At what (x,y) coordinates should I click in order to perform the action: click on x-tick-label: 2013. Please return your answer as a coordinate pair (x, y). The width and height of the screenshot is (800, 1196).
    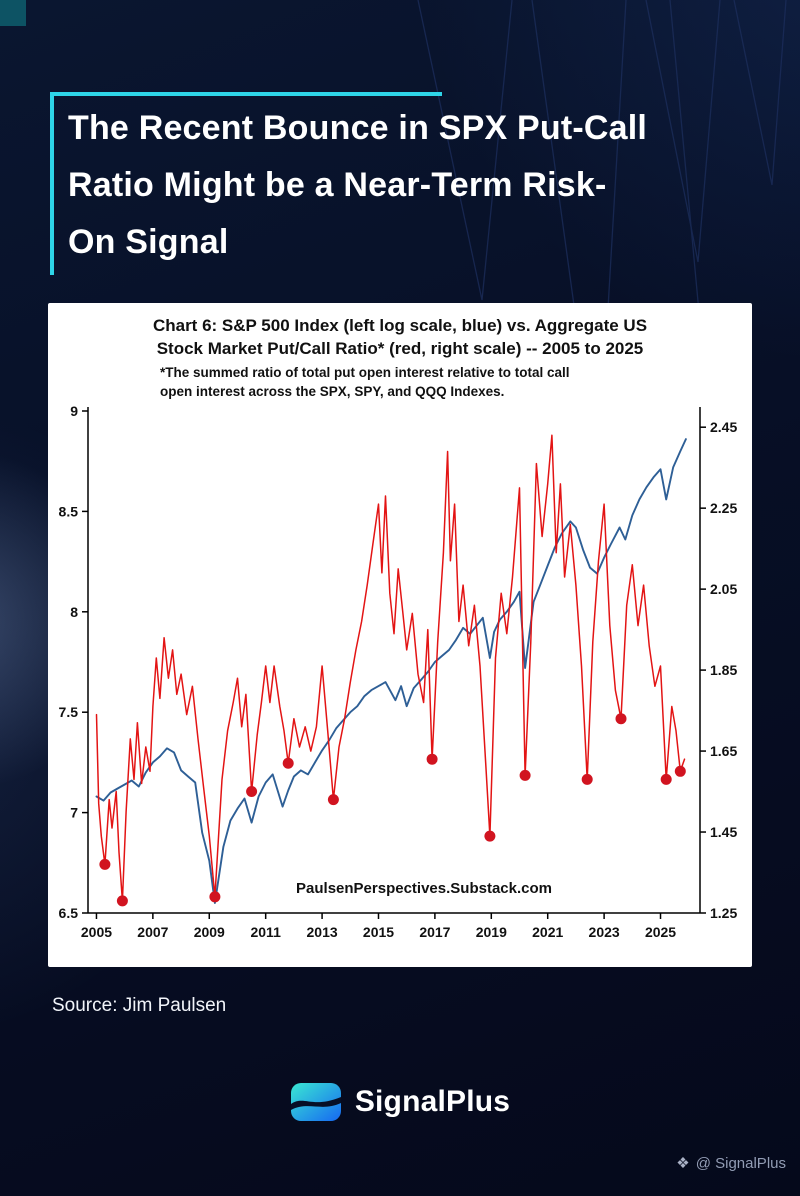
    Looking at the image, I should click on (322, 932).